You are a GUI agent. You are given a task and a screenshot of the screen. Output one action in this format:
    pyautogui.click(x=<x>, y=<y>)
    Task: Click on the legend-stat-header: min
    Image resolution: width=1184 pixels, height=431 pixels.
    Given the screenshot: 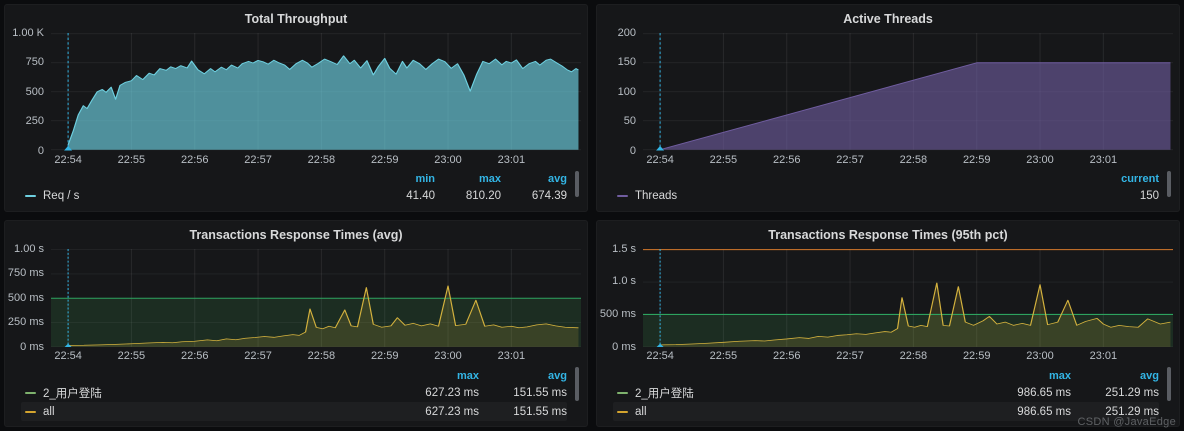 What is the action you would take?
    pyautogui.click(x=425, y=179)
    